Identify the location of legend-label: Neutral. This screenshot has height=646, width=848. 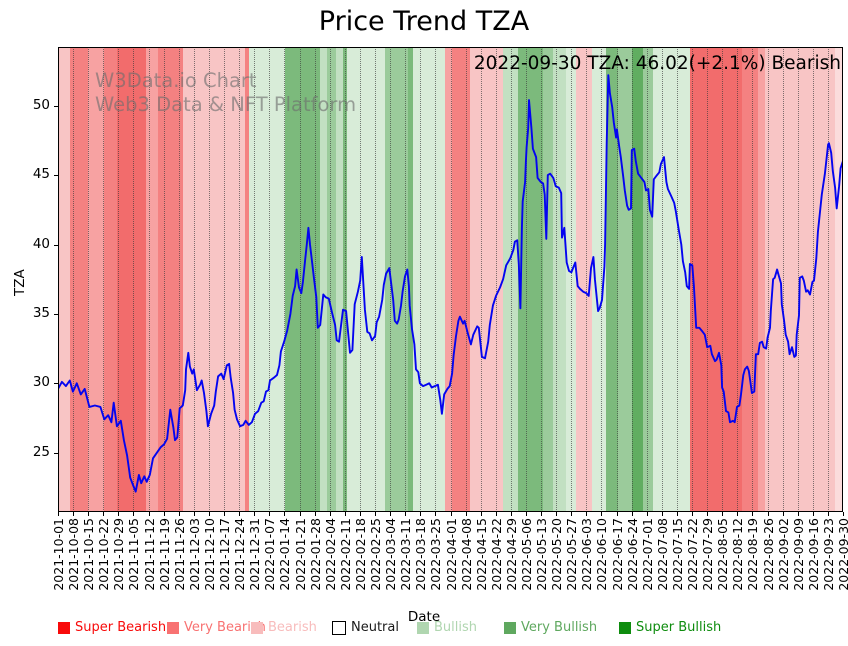
(375, 627).